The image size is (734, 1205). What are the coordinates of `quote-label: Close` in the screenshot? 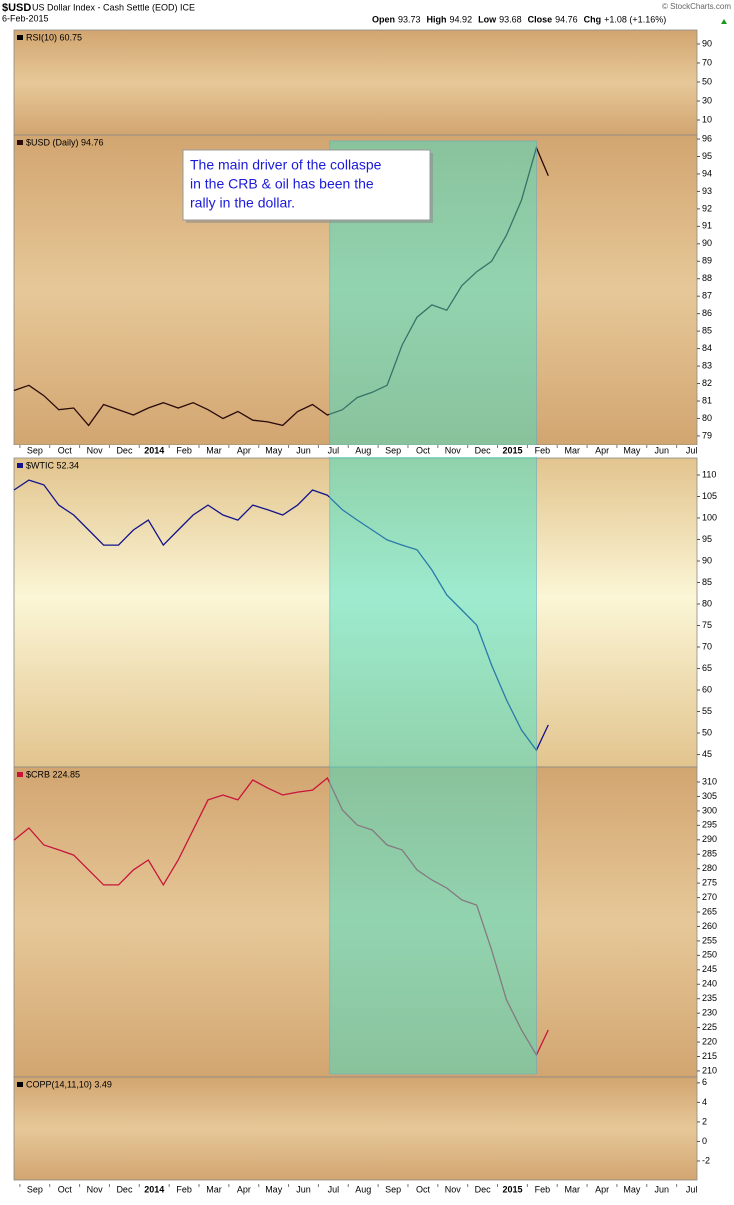 It's located at (540, 19).